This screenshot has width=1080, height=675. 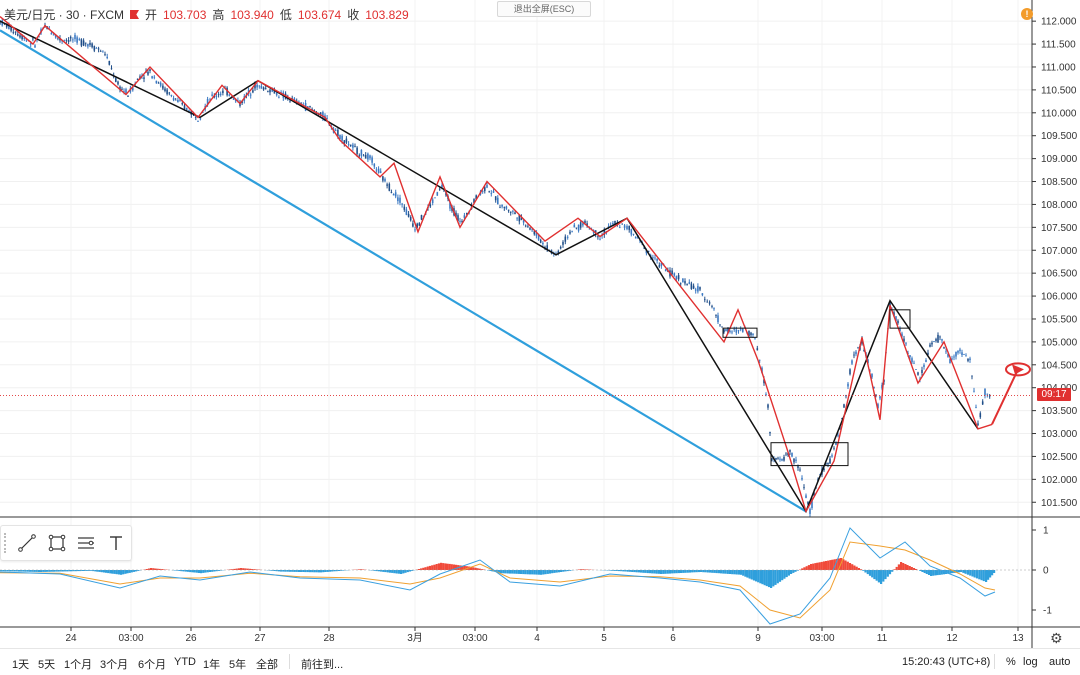 I want to click on price-tick-label: 103.000, so click(x=1059, y=434).